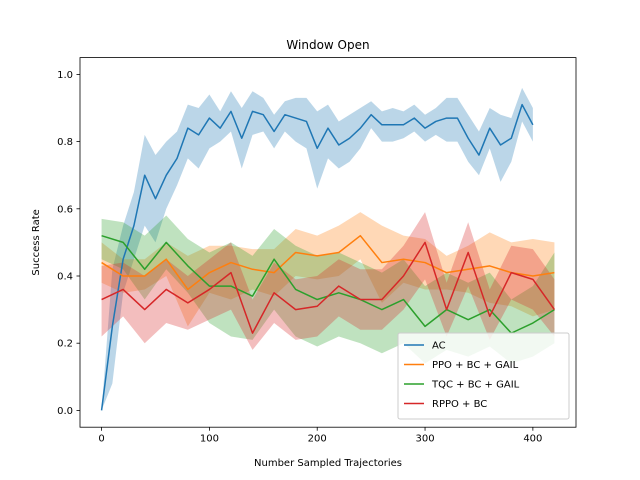 The width and height of the screenshot is (640, 480). Describe the element at coordinates (36, 242) in the screenshot. I see `y-axis-label: Success Rate` at that location.